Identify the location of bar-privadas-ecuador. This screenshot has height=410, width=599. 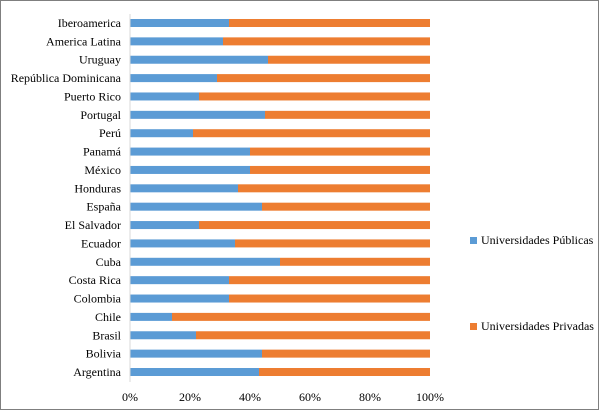
(332, 243).